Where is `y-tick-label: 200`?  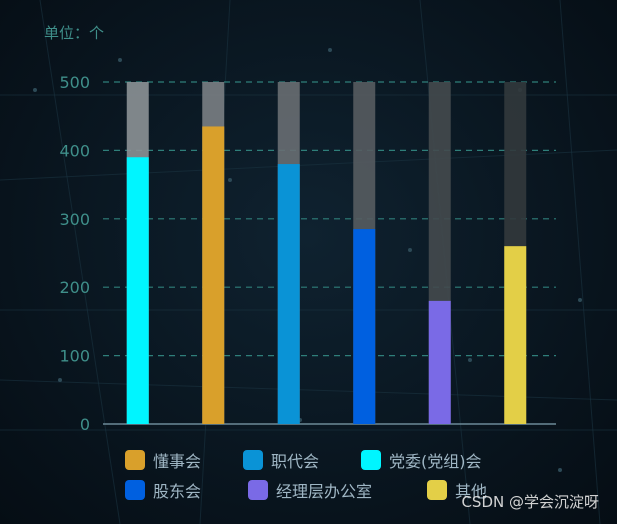 y-tick-label: 200 is located at coordinates (74, 287).